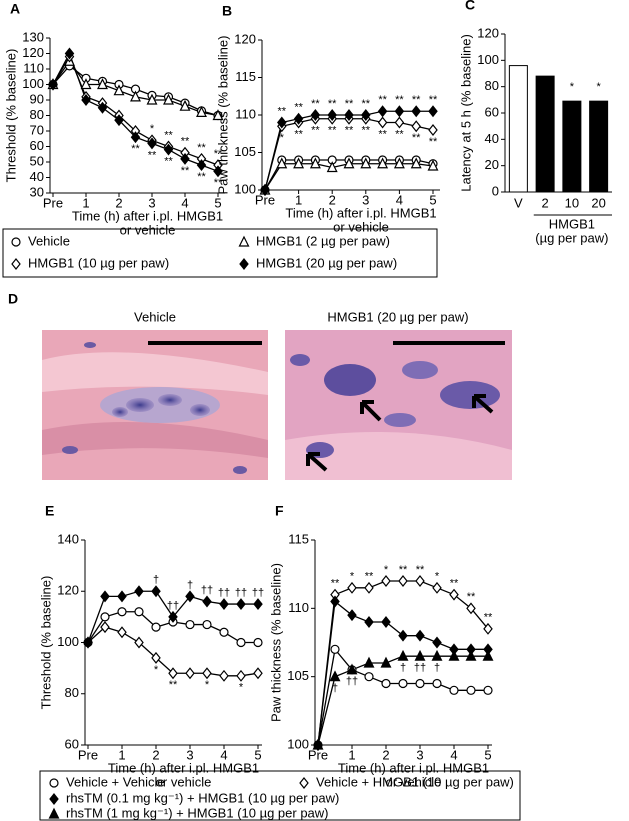 The width and height of the screenshot is (629, 821). Describe the element at coordinates (470, 6) in the screenshot. I see `panel-label: C` at that location.